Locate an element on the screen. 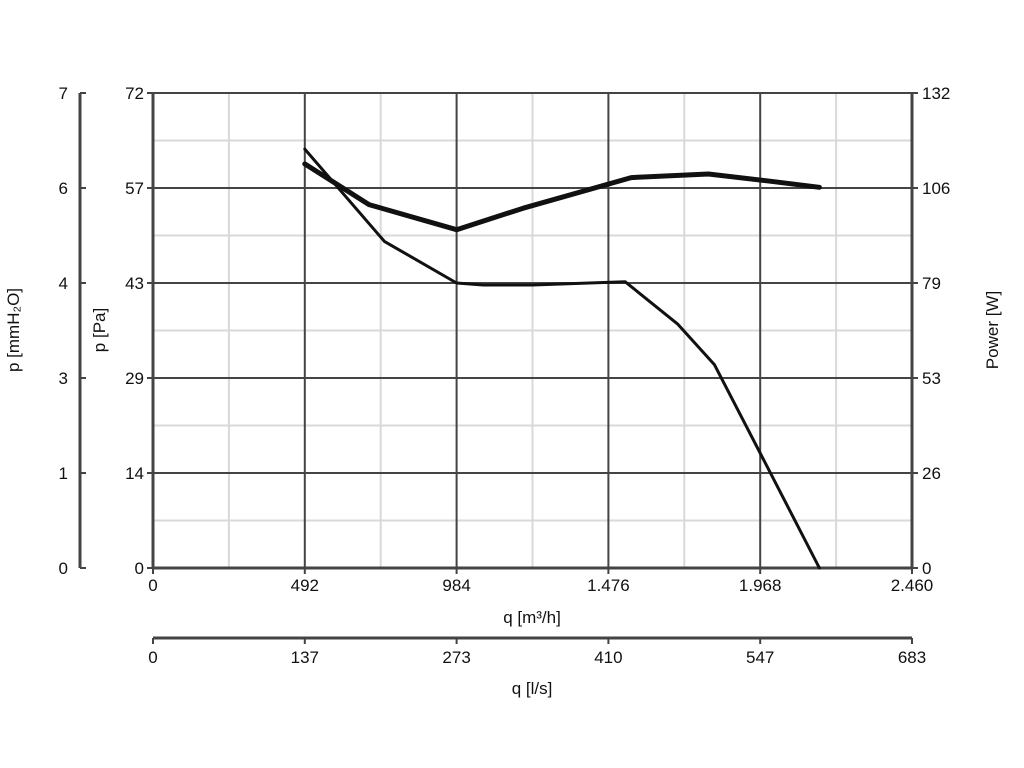 The height and width of the screenshot is (768, 1024). y-tick-label: 57 is located at coordinates (134, 188).